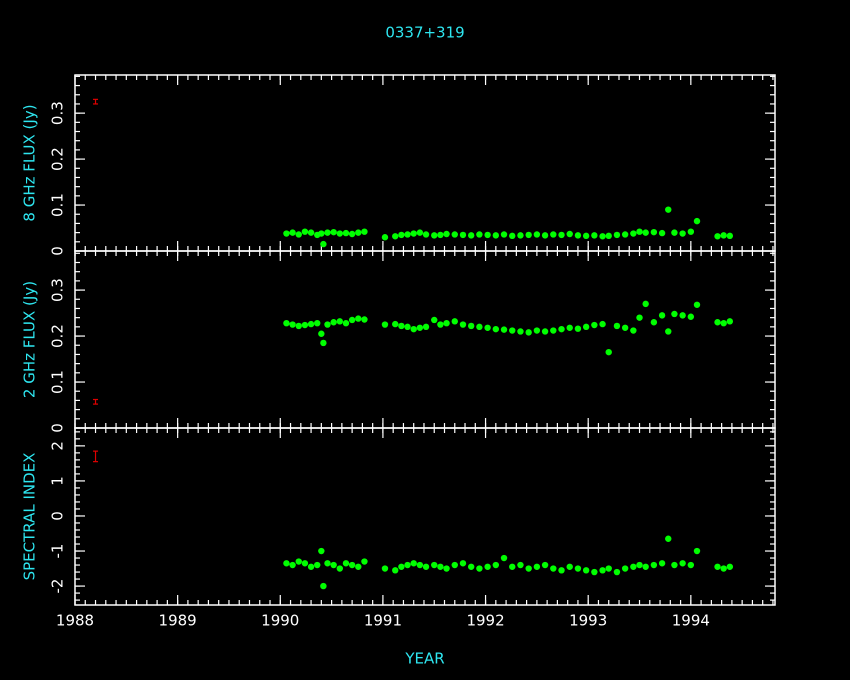 The height and width of the screenshot is (680, 850). Describe the element at coordinates (30, 162) in the screenshot. I see `y-axis-label: 8 GHz FLUX (Jy)` at that location.